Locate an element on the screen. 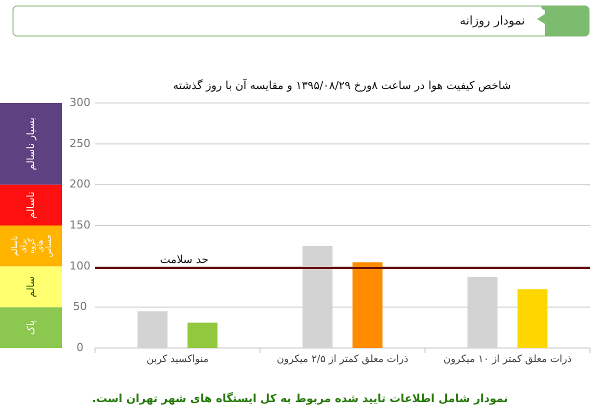  y-tick-label: 200 is located at coordinates (80, 184).